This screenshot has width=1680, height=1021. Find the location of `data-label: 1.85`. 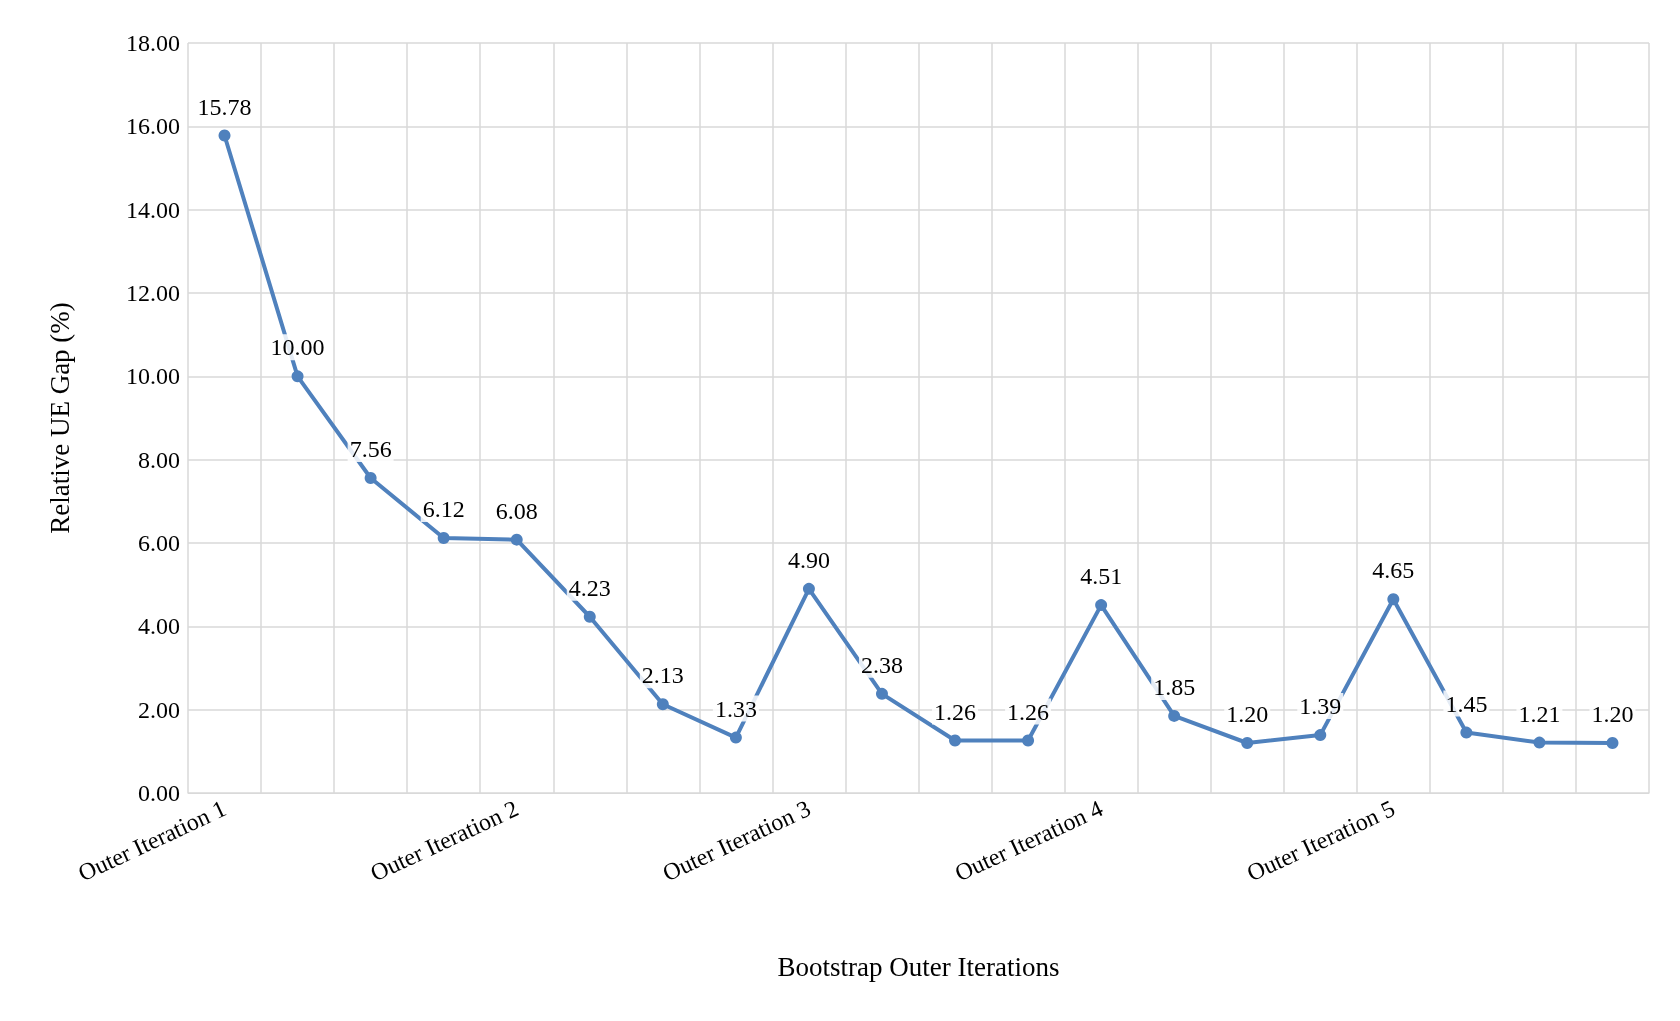

data-label: 1.85 is located at coordinates (1174, 686).